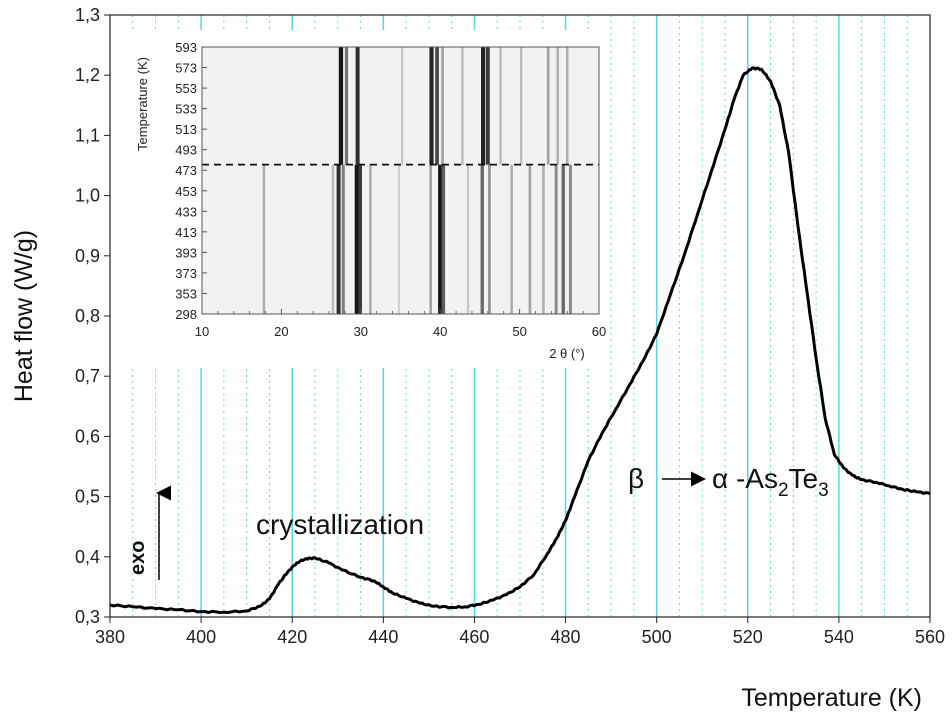  I want to click on inset-y-tick-label: 353, so click(186, 293).